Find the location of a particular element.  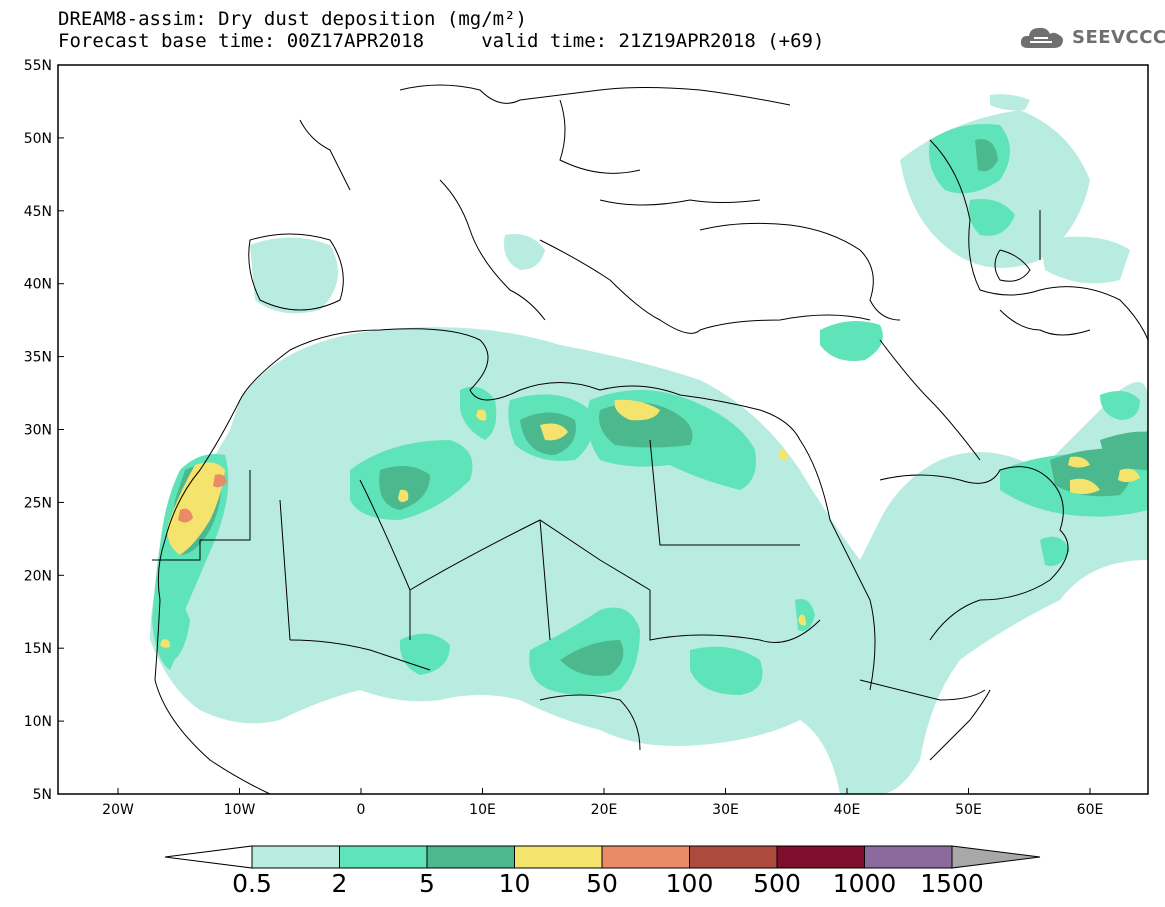

lat-label: 40N is located at coordinates (38, 285).